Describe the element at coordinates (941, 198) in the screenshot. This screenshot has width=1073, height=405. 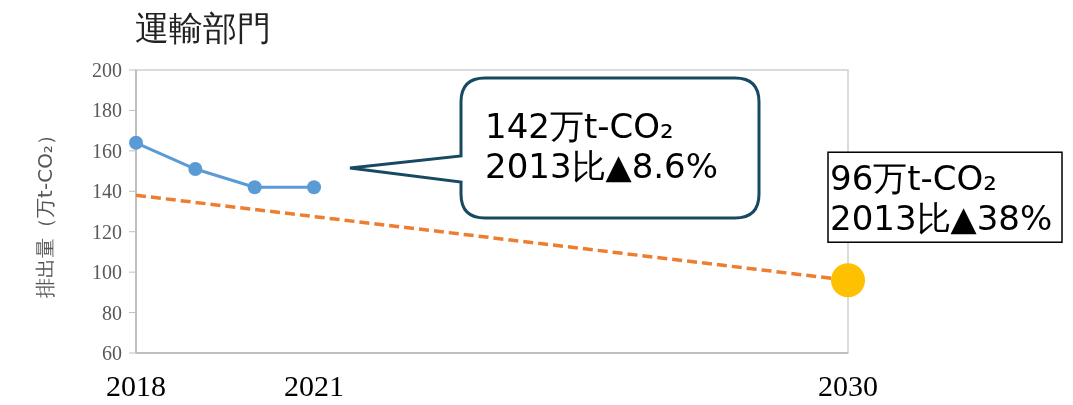
I see `annotation: 96万t-CO₂ 2013比▲38%` at that location.